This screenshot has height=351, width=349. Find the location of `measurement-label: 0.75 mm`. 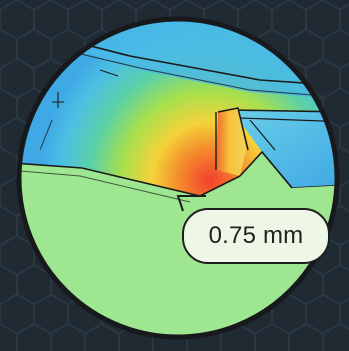

measurement-label: 0.75 mm is located at coordinates (256, 236).